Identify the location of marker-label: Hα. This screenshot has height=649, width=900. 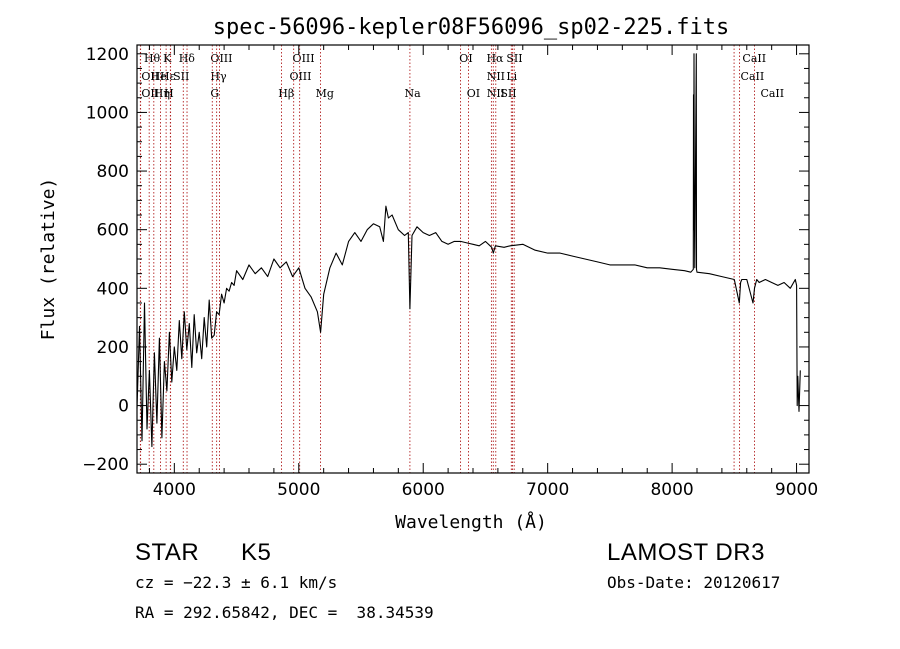
(495, 58).